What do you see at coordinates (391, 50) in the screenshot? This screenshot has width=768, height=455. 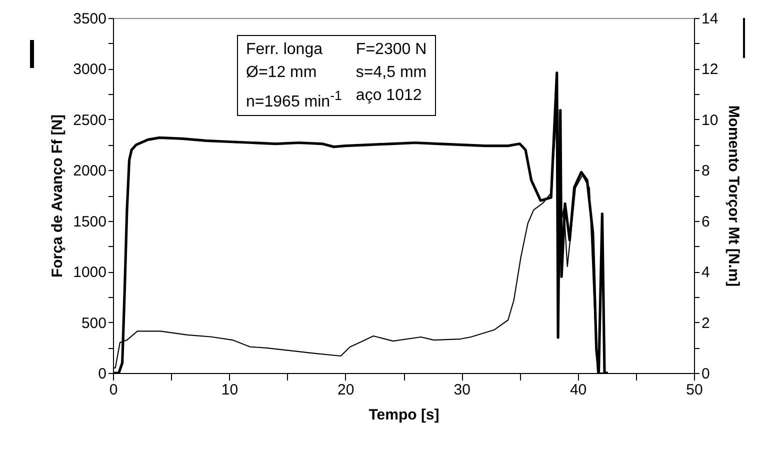 I see `annotation: F=2300 N` at bounding box center [391, 50].